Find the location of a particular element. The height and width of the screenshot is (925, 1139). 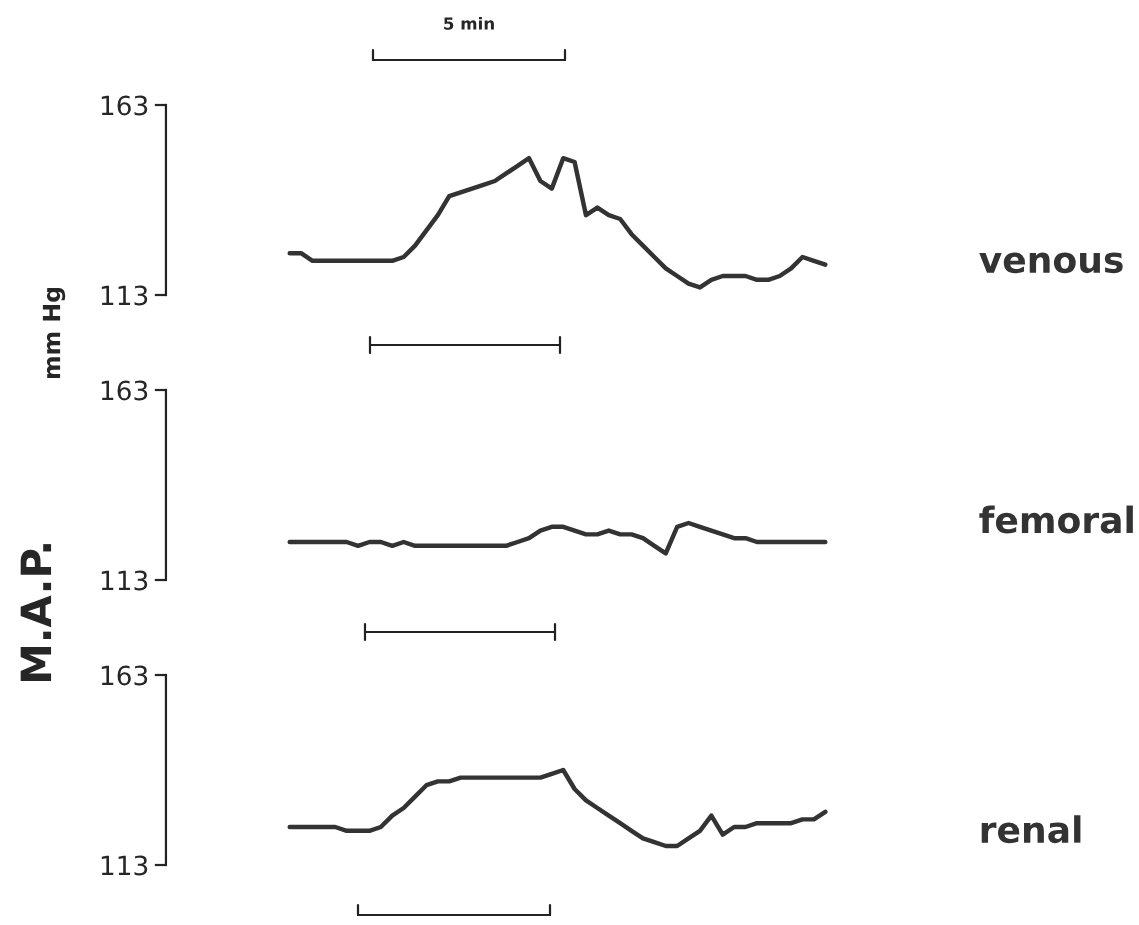

text: venous is located at coordinates (1051, 263).